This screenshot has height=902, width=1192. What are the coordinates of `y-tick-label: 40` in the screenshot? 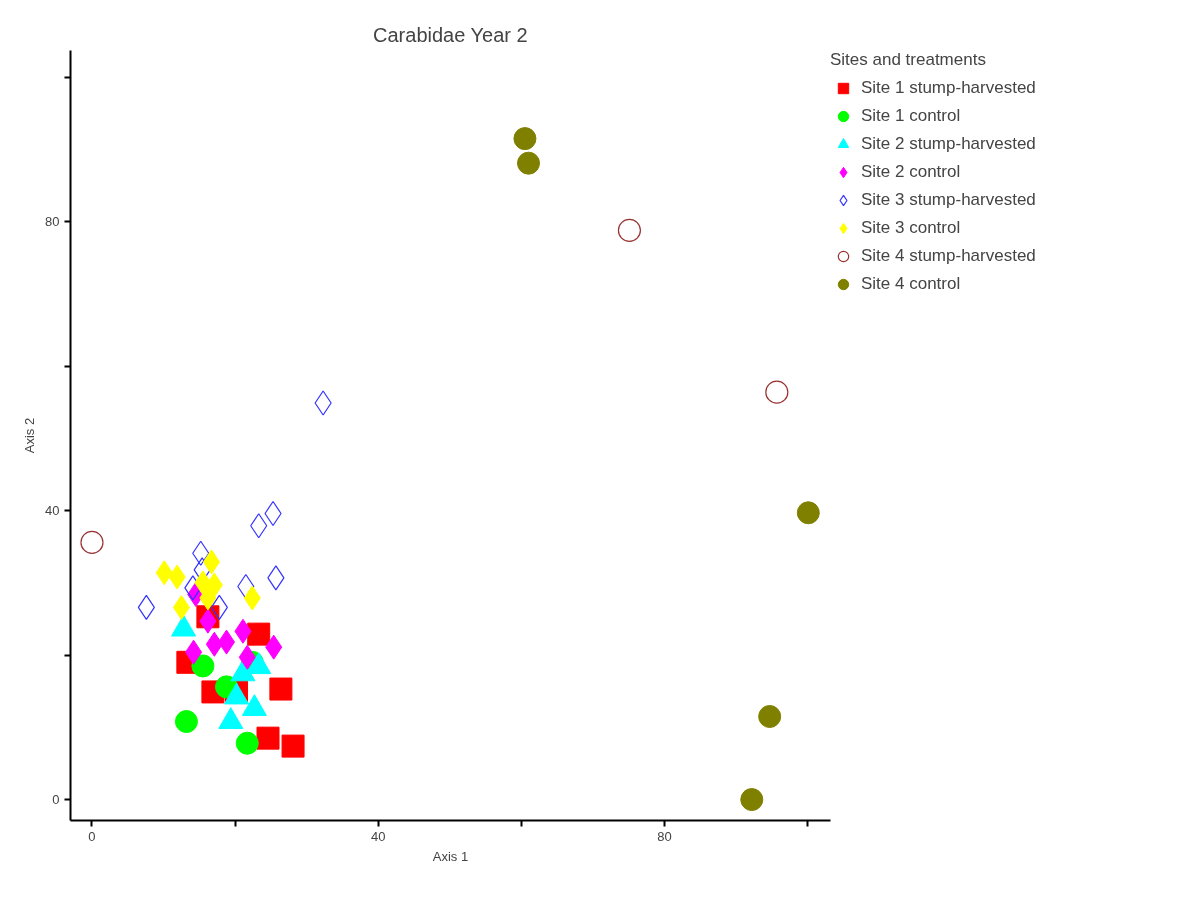 It's located at (52, 511).